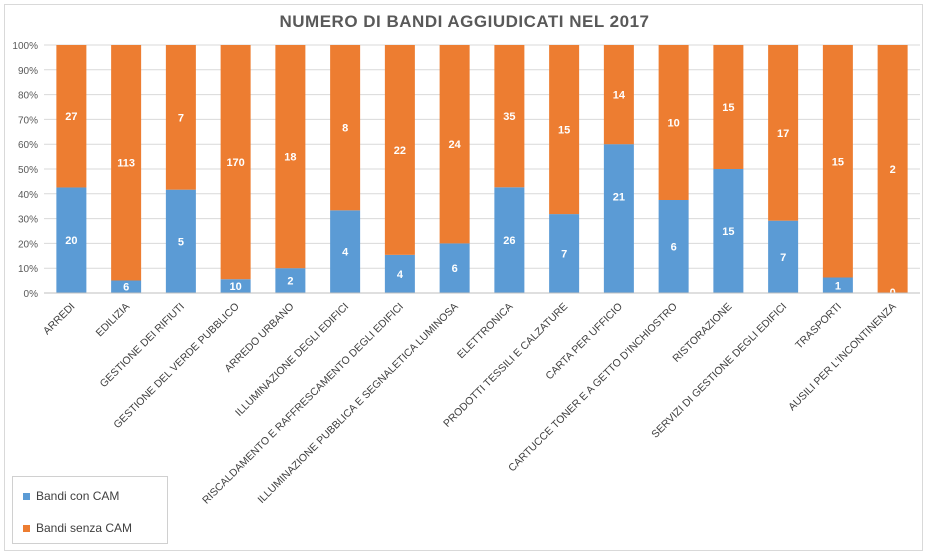 The height and width of the screenshot is (557, 929). Describe the element at coordinates (28, 170) in the screenshot. I see `y-tick-label: 50%` at that location.